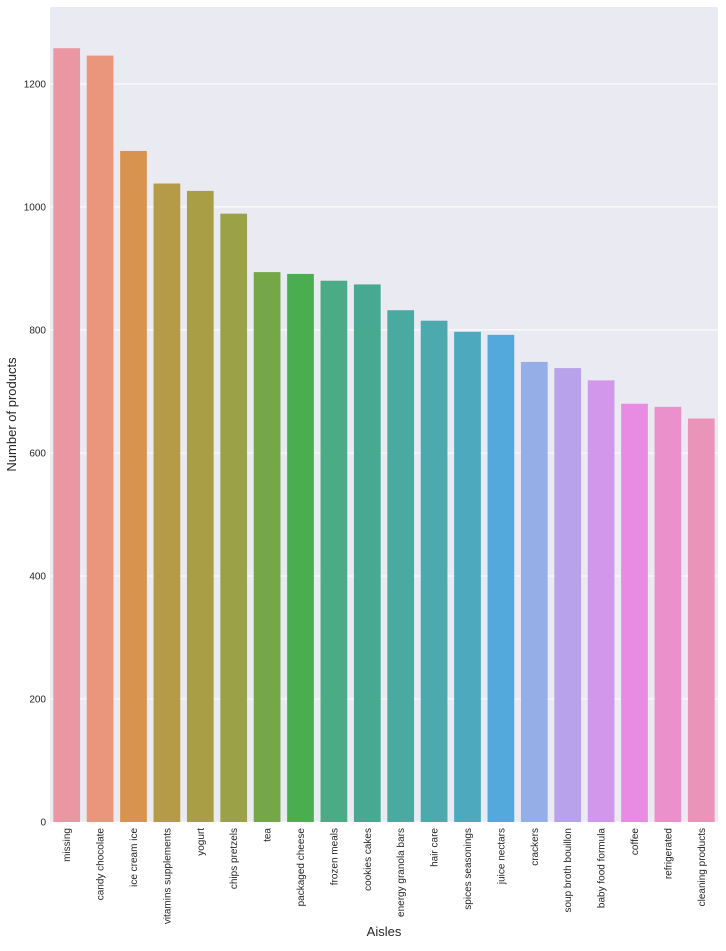 The image size is (726, 951). What do you see at coordinates (35, 207) in the screenshot?
I see `y-tick-label: 1000` at bounding box center [35, 207].